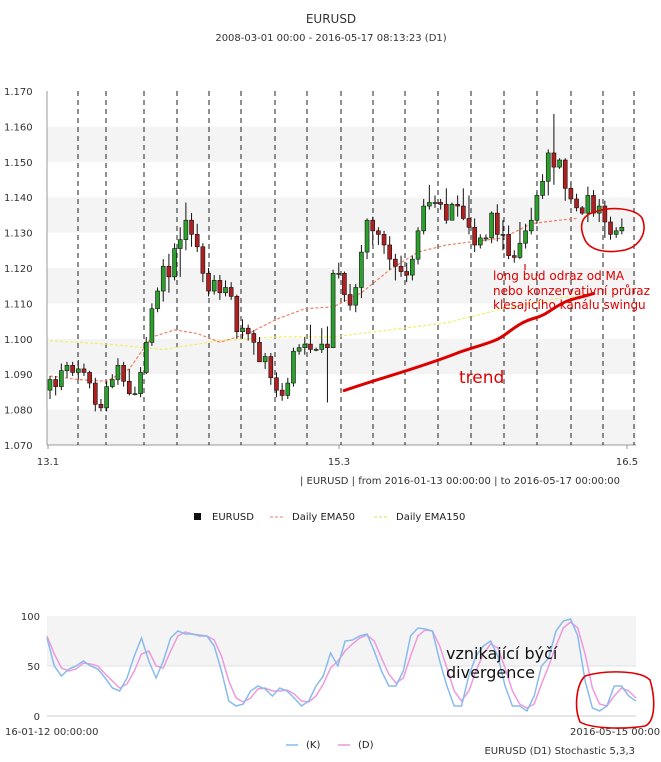 Image resolution: width=661 pixels, height=762 pixels. What do you see at coordinates (48, 462) in the screenshot?
I see `price-x-tick: 13.1` at bounding box center [48, 462].